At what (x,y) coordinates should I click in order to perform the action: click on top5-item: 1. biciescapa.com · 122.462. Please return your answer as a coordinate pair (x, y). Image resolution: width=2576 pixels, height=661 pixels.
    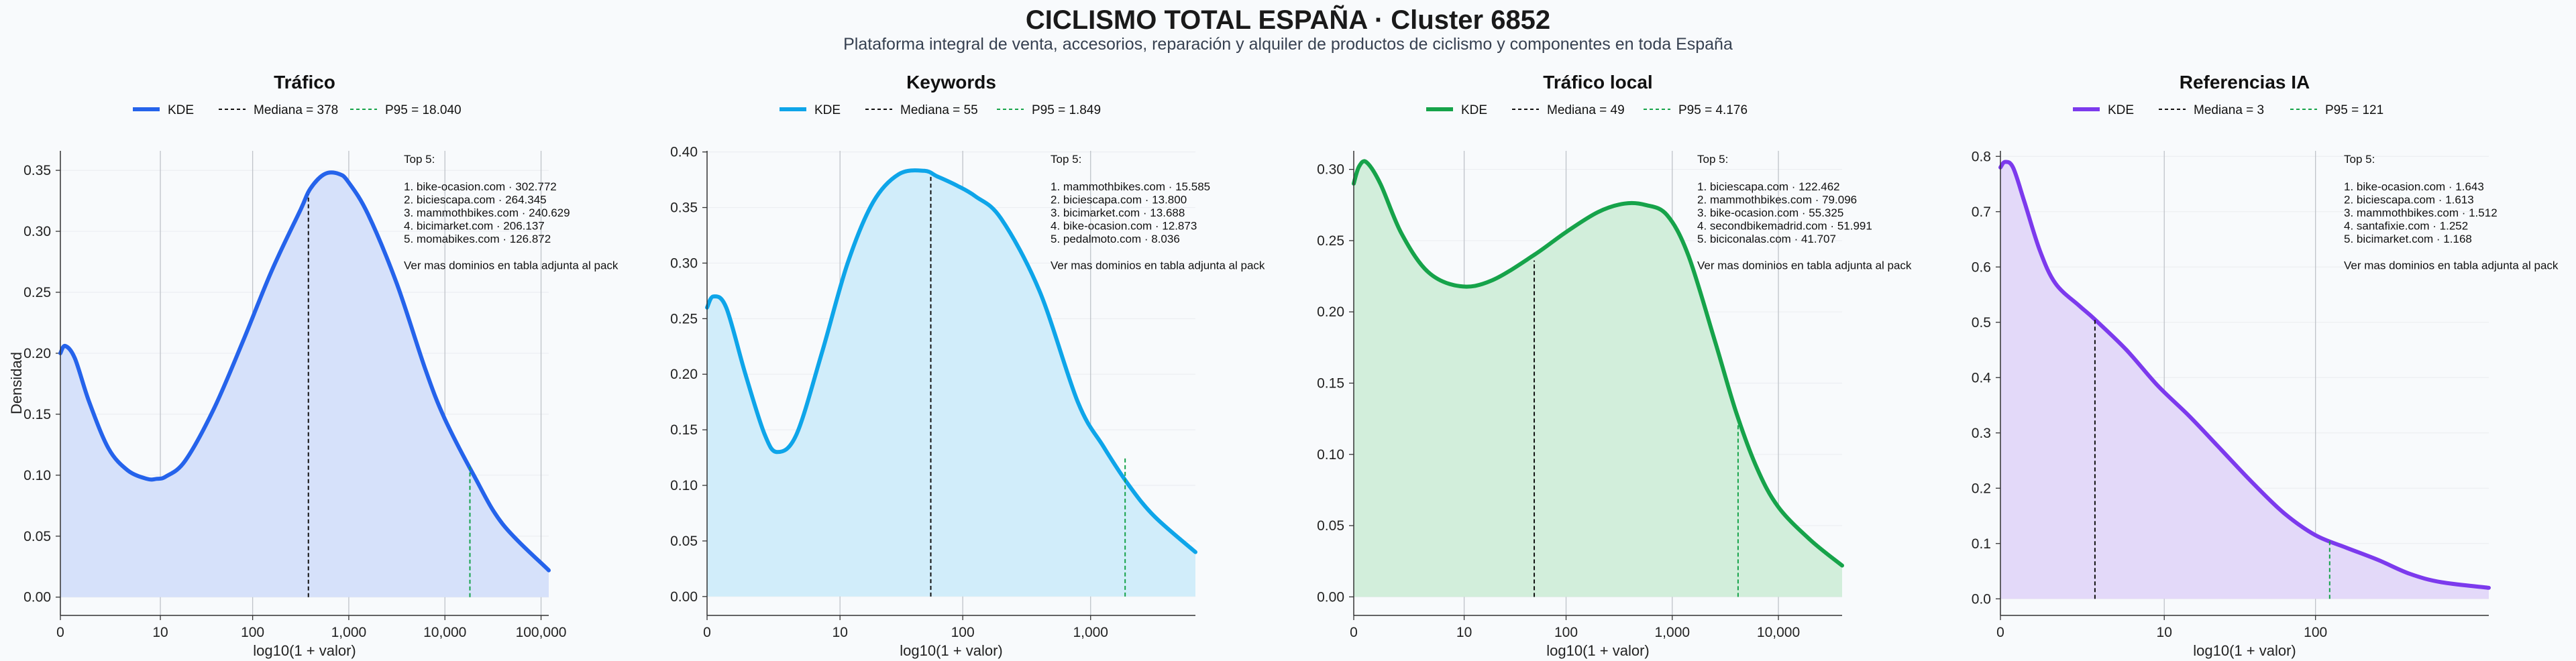
    Looking at the image, I should click on (1768, 186).